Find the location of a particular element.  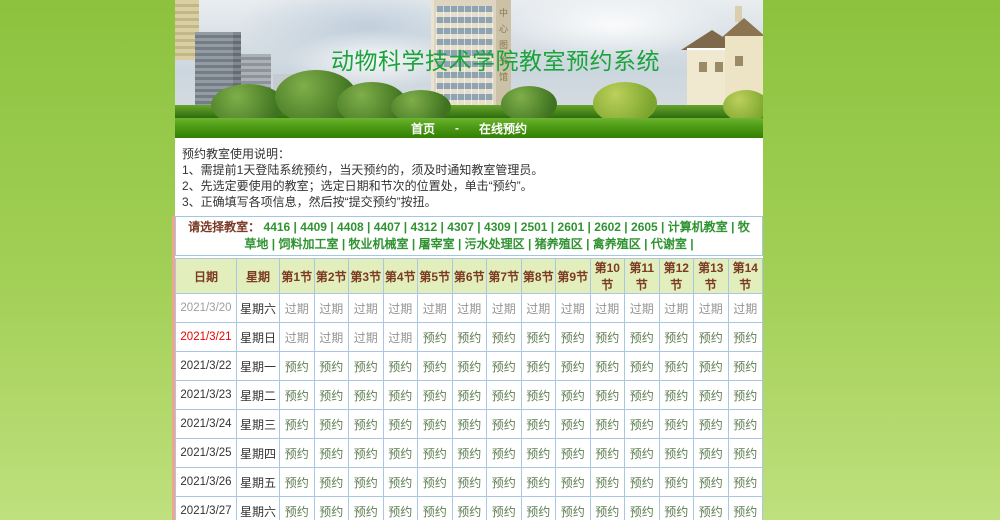

nav-online-booking-link: 在线预约 is located at coordinates (503, 128).